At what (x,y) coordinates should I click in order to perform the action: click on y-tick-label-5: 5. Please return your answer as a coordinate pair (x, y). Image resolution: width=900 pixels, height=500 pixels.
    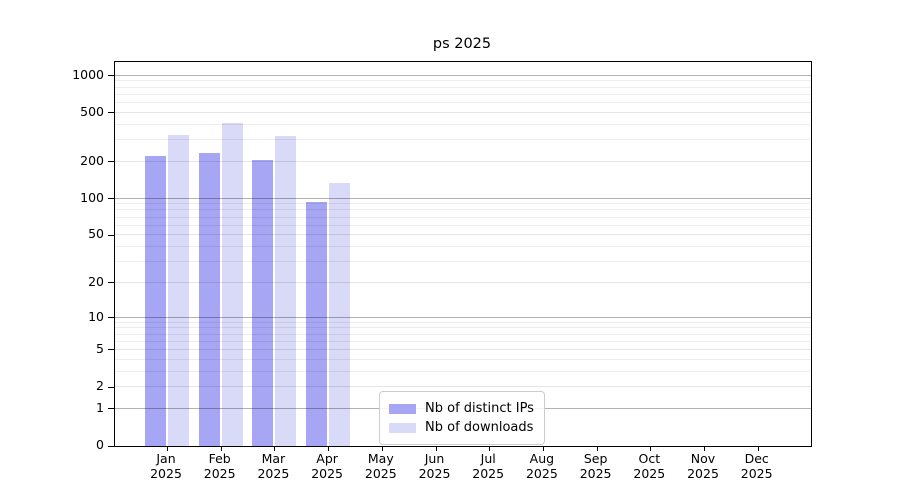
    Looking at the image, I should click on (100, 348).